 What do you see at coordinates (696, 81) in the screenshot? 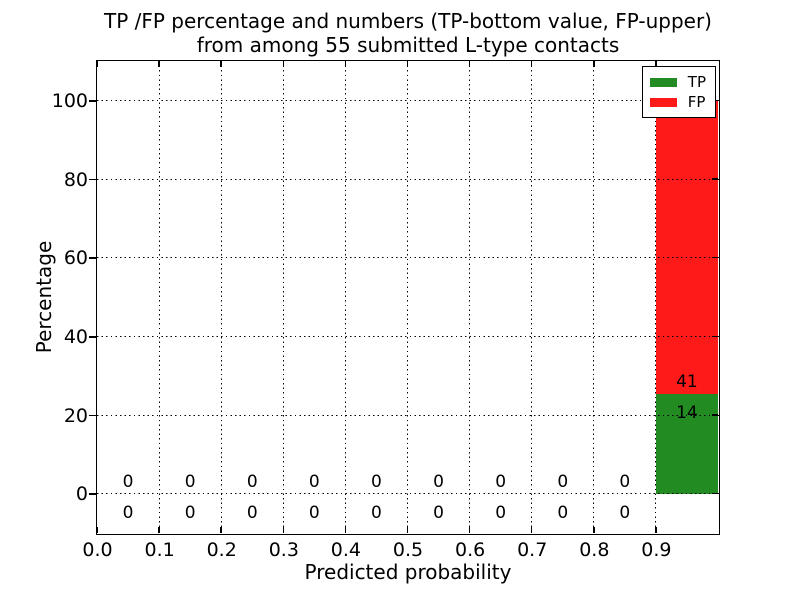
I see `legend-label: TP` at bounding box center [696, 81].